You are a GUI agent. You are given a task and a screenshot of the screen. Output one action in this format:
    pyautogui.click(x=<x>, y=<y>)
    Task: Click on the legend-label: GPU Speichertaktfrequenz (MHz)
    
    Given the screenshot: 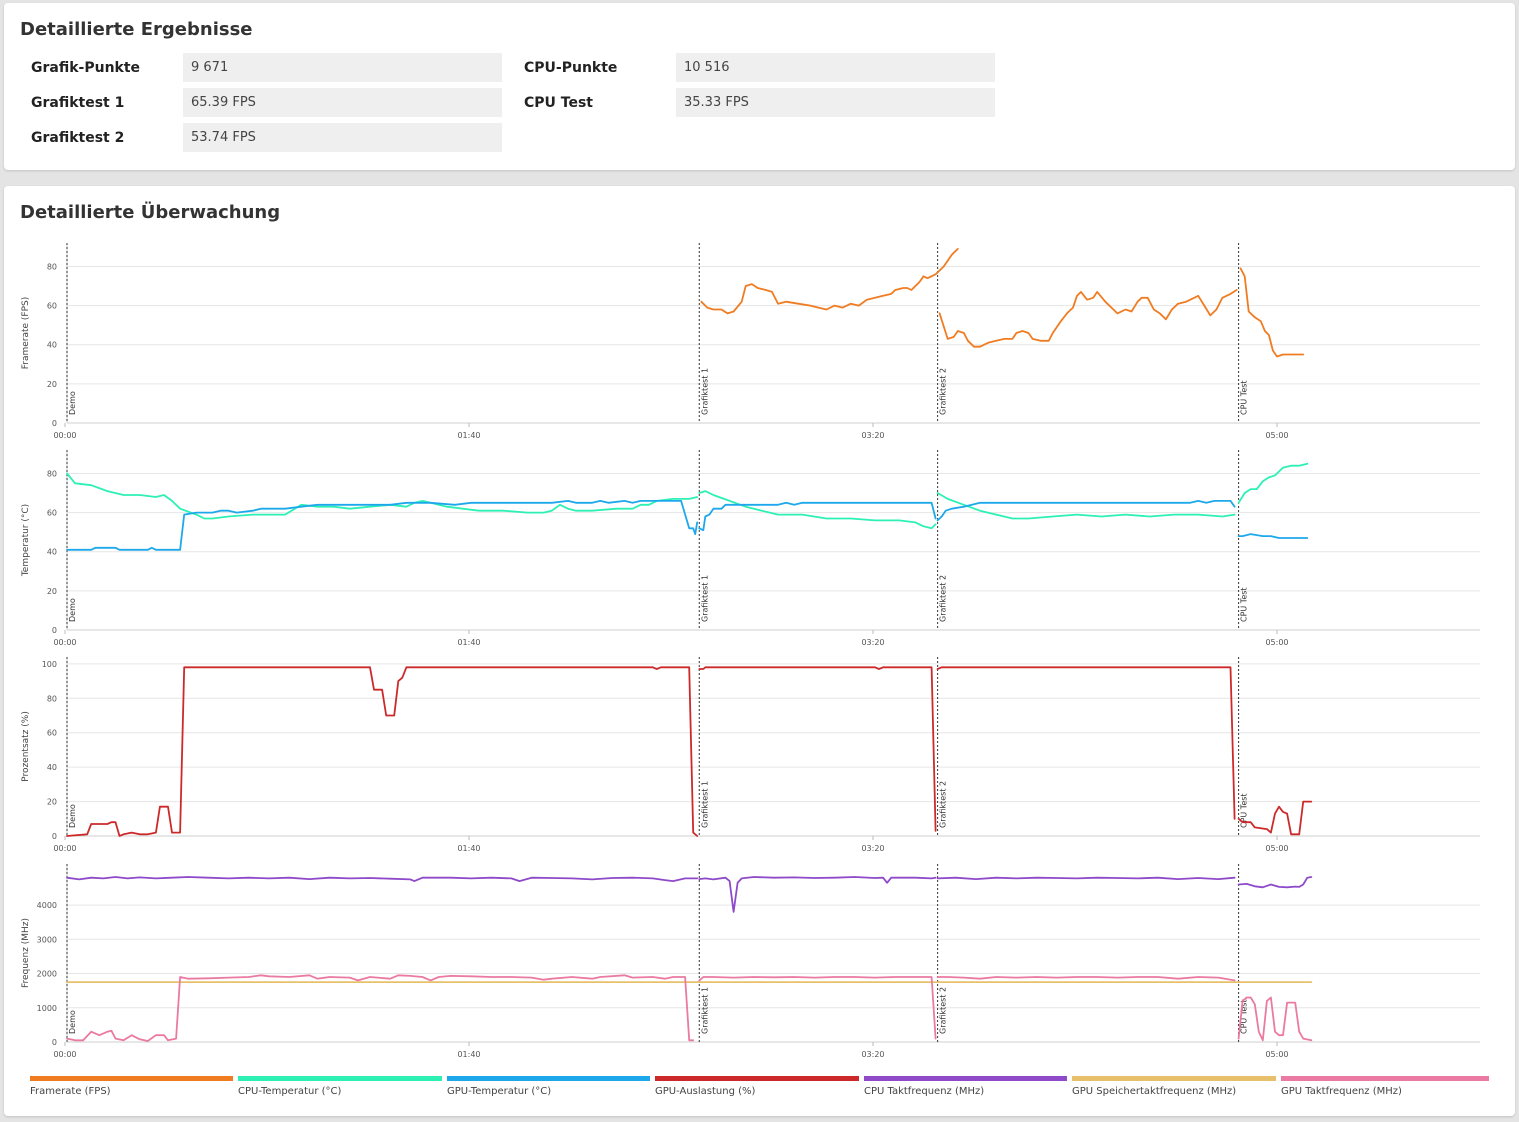 What is the action you would take?
    pyautogui.click(x=1154, y=1091)
    